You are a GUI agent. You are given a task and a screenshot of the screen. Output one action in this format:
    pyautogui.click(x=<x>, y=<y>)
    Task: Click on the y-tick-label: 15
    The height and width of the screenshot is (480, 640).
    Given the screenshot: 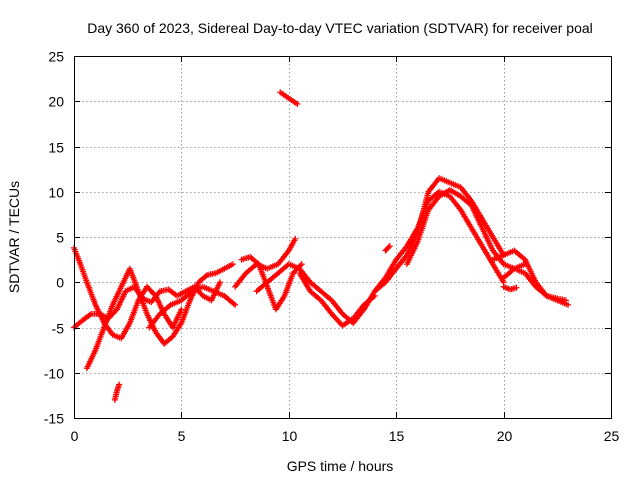 What is the action you would take?
    pyautogui.click(x=56, y=148)
    